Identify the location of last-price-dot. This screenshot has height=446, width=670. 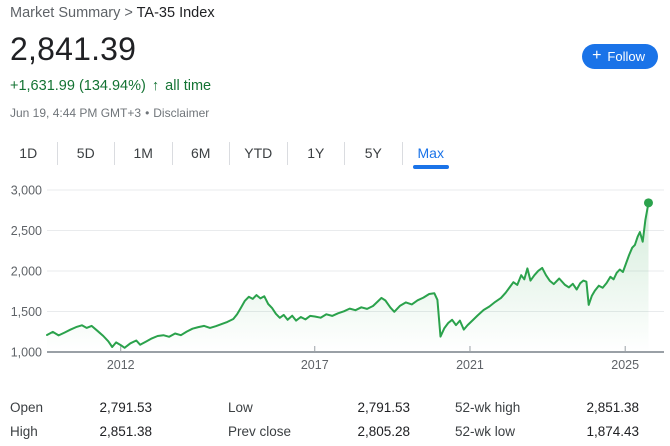
(648, 203).